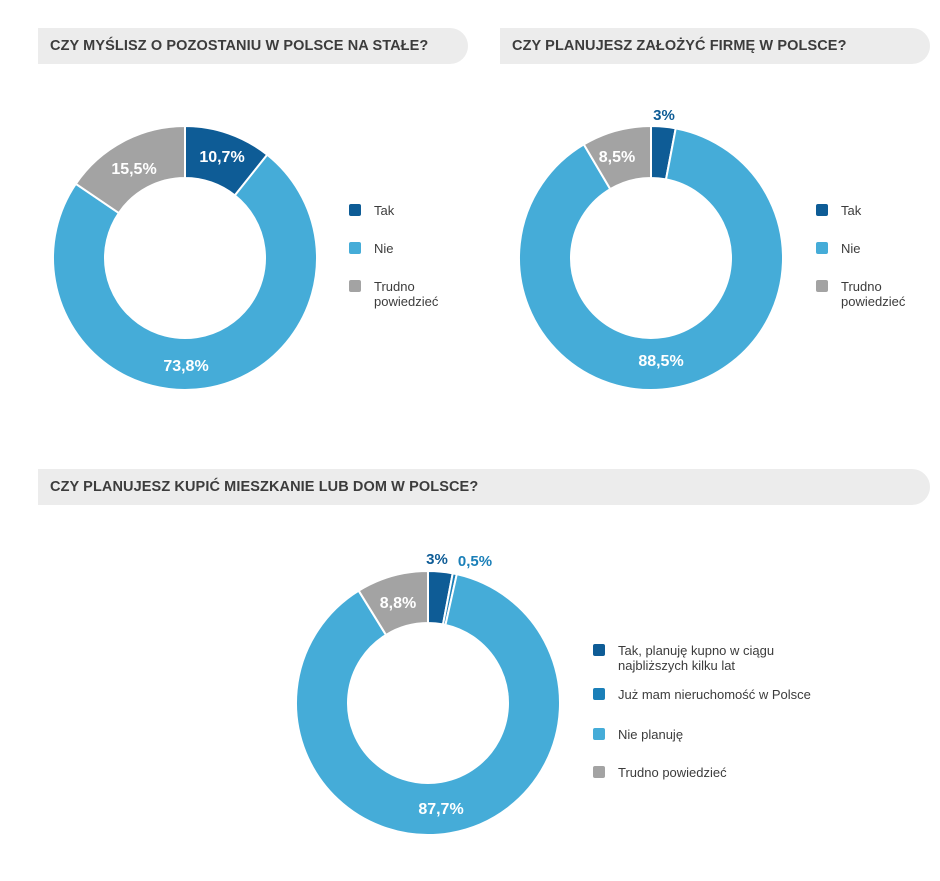 Image resolution: width=940 pixels, height=881 pixels. Describe the element at coordinates (475, 561) in the screenshot. I see `chart-3-value-label-2: 0,5%` at that location.